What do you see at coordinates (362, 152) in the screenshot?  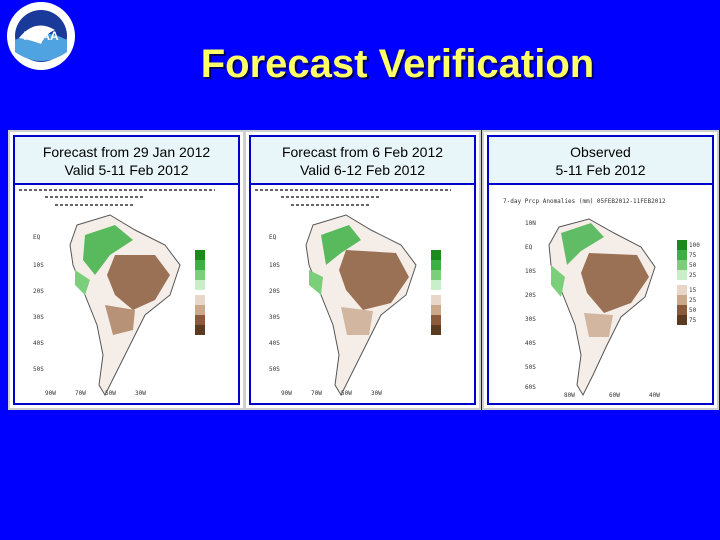 I see `caption-line-1: Forecast from 6 Feb 2012` at bounding box center [362, 152].